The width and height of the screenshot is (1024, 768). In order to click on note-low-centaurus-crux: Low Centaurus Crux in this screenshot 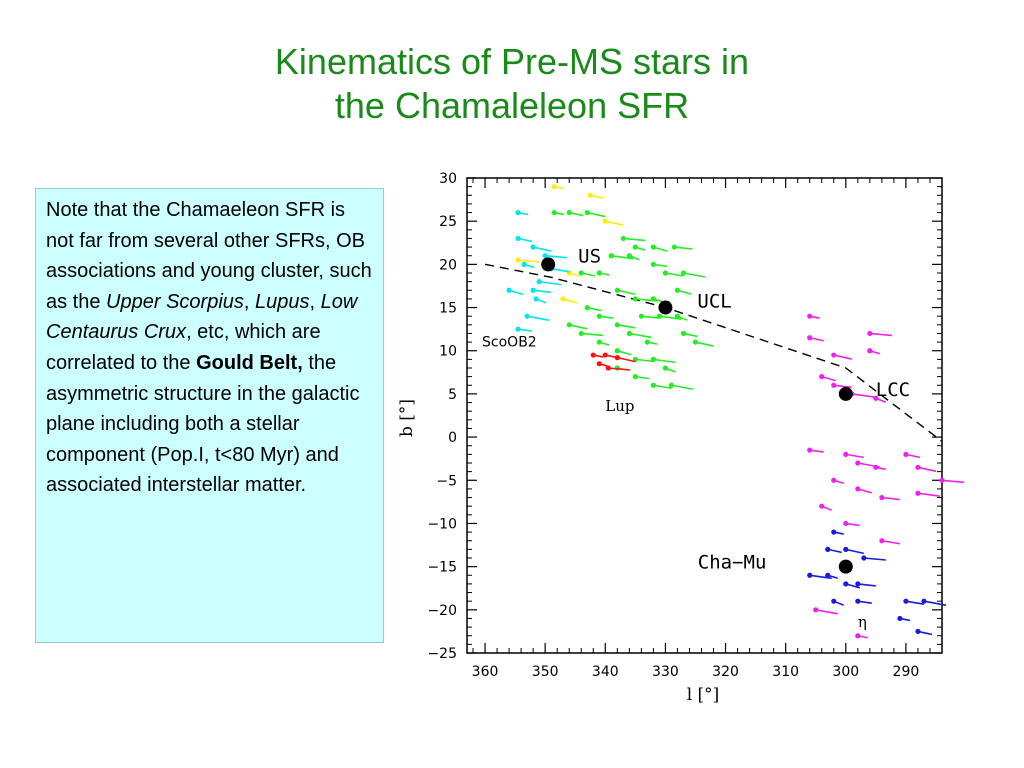, I will do `click(202, 317)`.